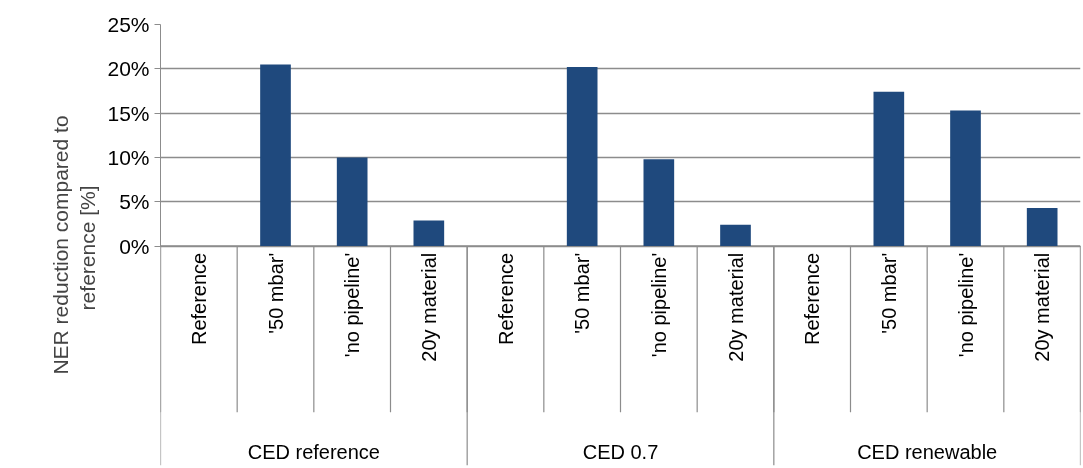  Describe the element at coordinates (128, 69) in the screenshot. I see `y-tick-label: 20%` at that location.